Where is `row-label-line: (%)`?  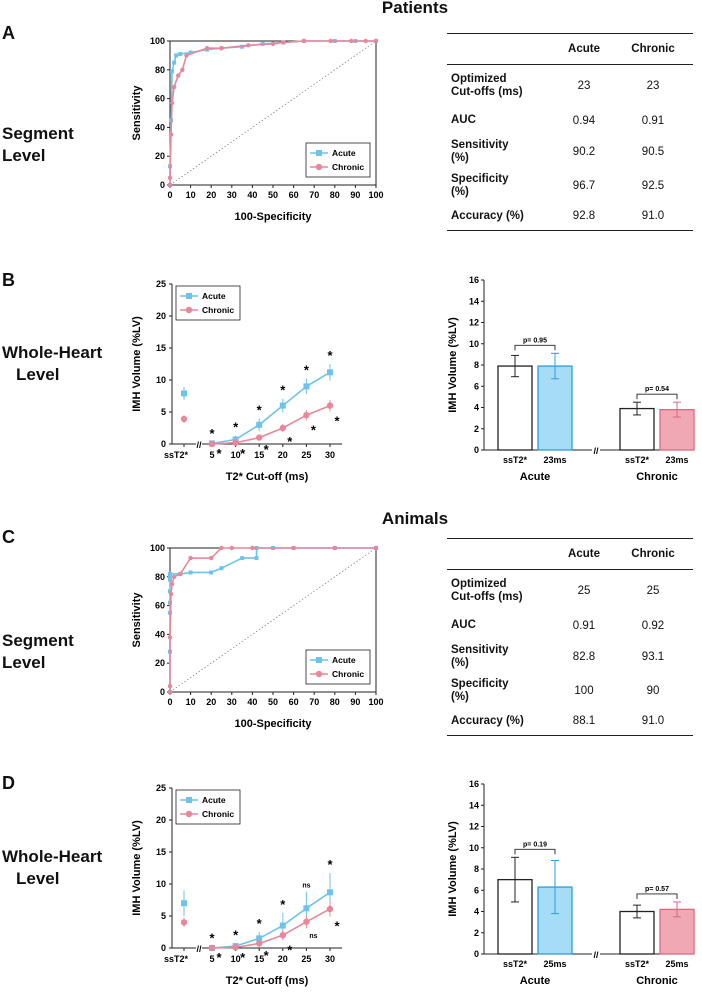 row-label-line: (%) is located at coordinates (460, 696).